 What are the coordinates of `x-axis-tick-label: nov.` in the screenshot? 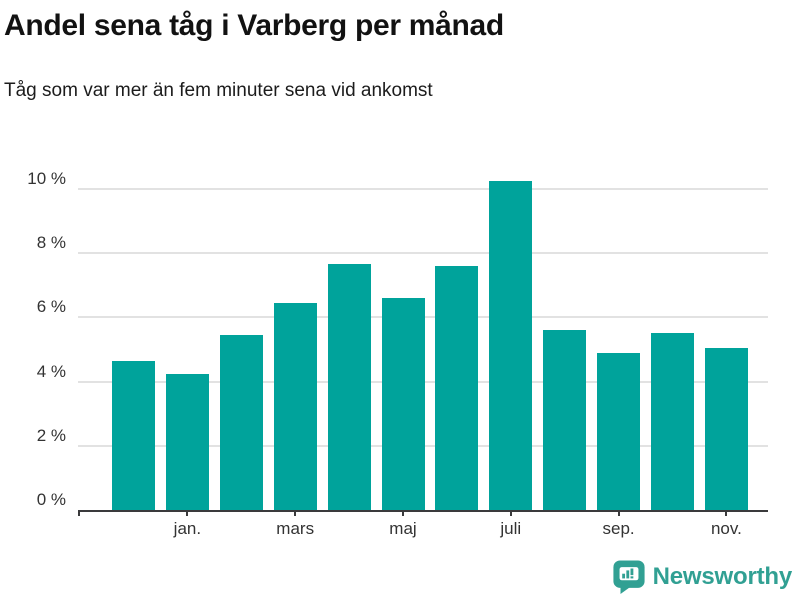 It's located at (726, 528).